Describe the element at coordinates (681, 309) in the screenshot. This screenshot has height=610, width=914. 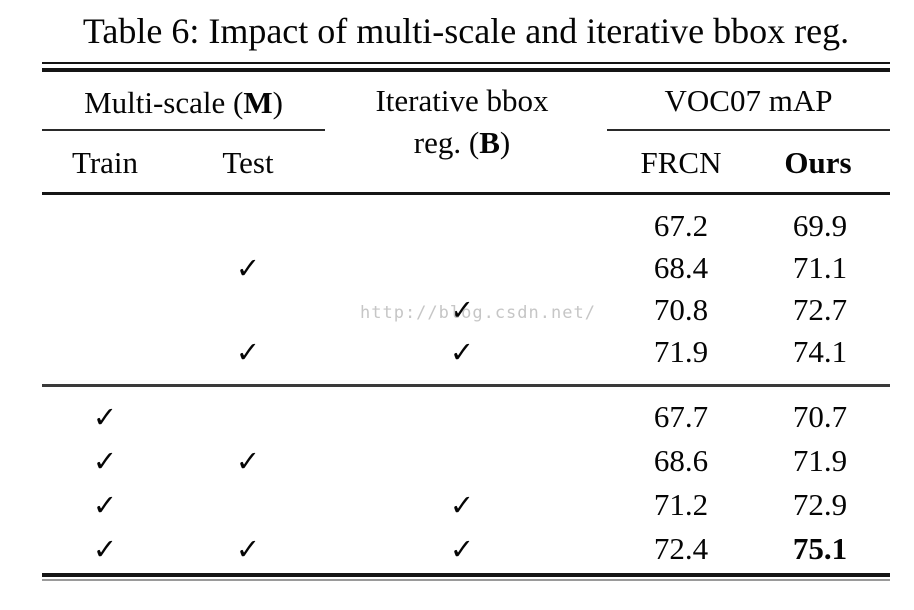
I see `cell-frcn-value: 70.8` at that location.